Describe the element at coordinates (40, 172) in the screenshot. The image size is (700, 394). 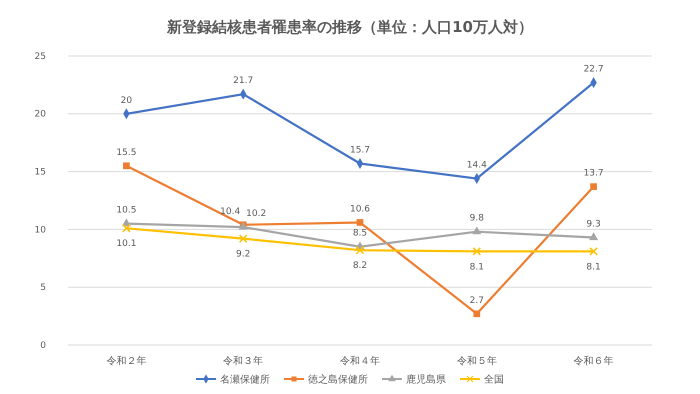
I see `y-tick-label: 15` at that location.